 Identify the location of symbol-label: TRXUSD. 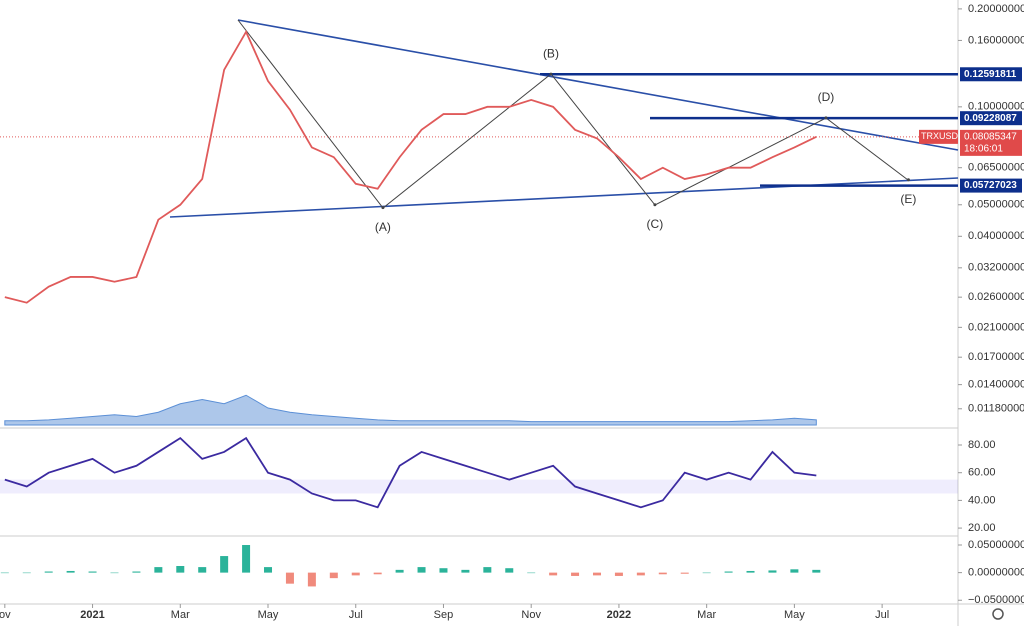
(940, 136).